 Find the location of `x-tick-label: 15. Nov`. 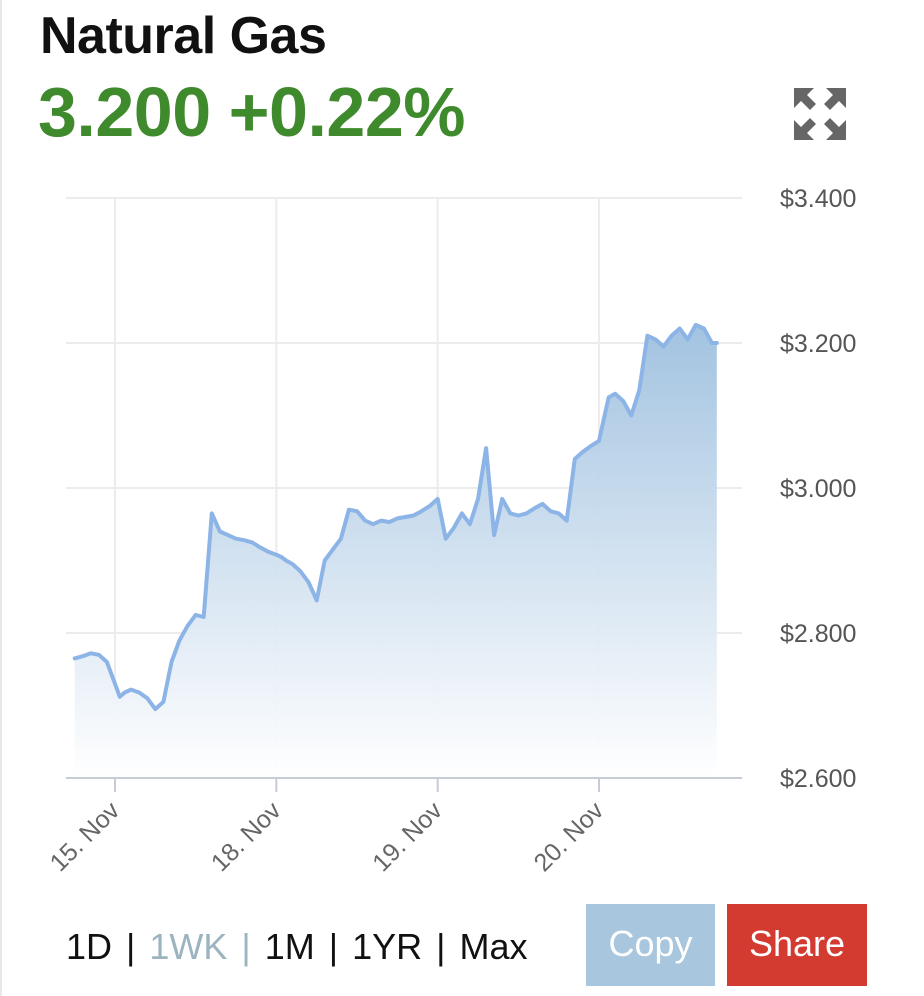

x-tick-label: 15. Nov is located at coordinates (85, 836).